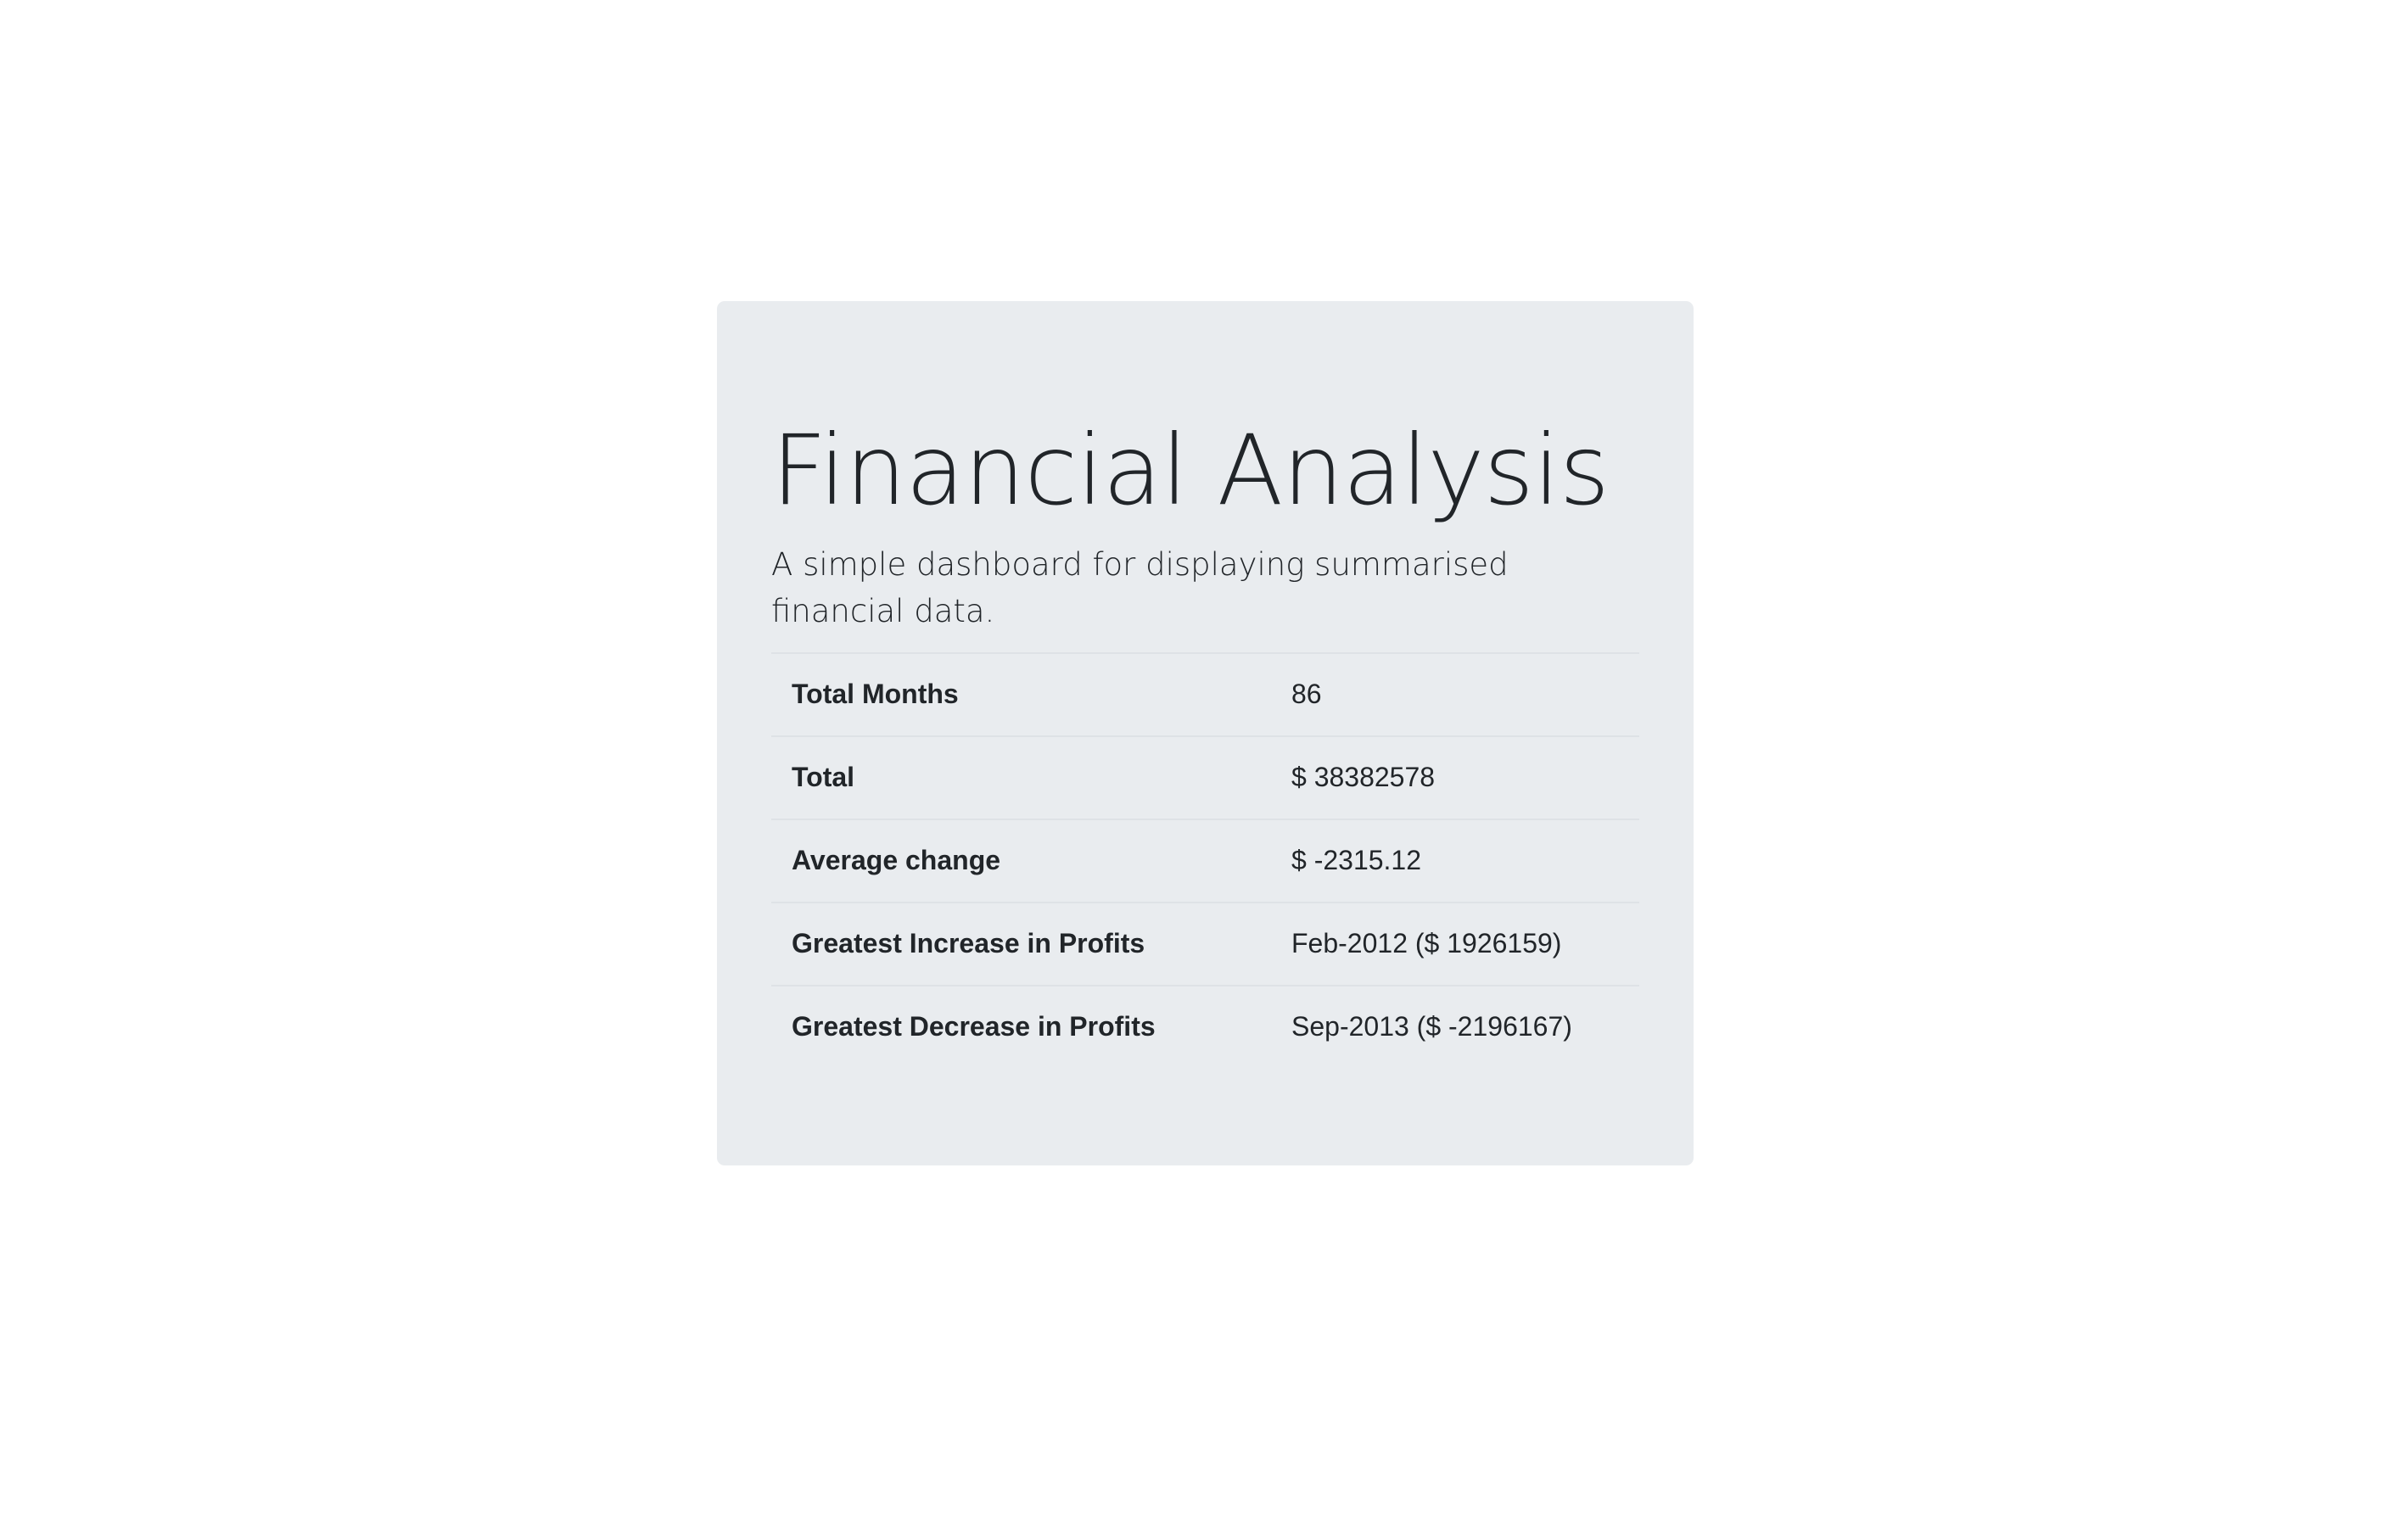 The height and width of the screenshot is (1520, 2408). I want to click on row-value: Sep-2013 ($ -2196167), so click(1446, 1026).